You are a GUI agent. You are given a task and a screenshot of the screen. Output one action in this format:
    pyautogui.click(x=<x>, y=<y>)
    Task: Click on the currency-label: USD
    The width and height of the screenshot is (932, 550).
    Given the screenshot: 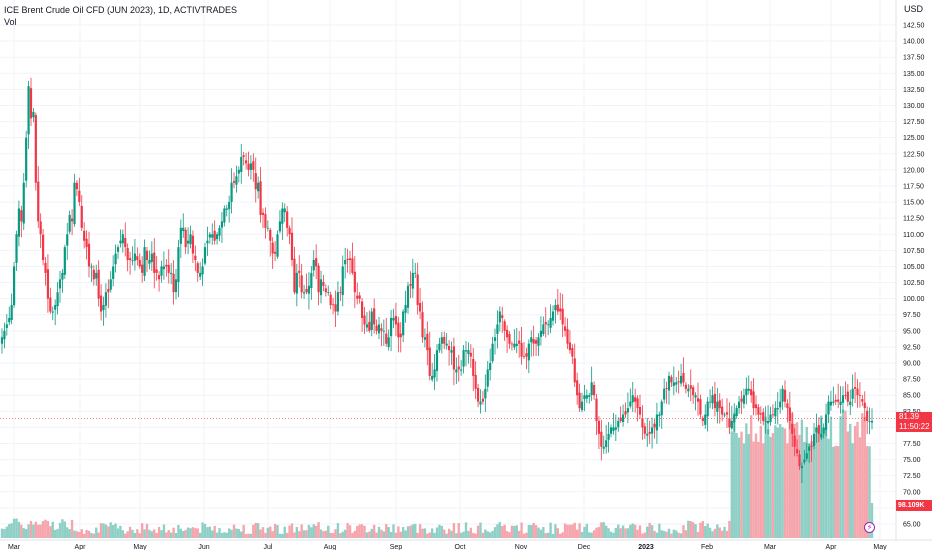 What is the action you would take?
    pyautogui.click(x=914, y=9)
    